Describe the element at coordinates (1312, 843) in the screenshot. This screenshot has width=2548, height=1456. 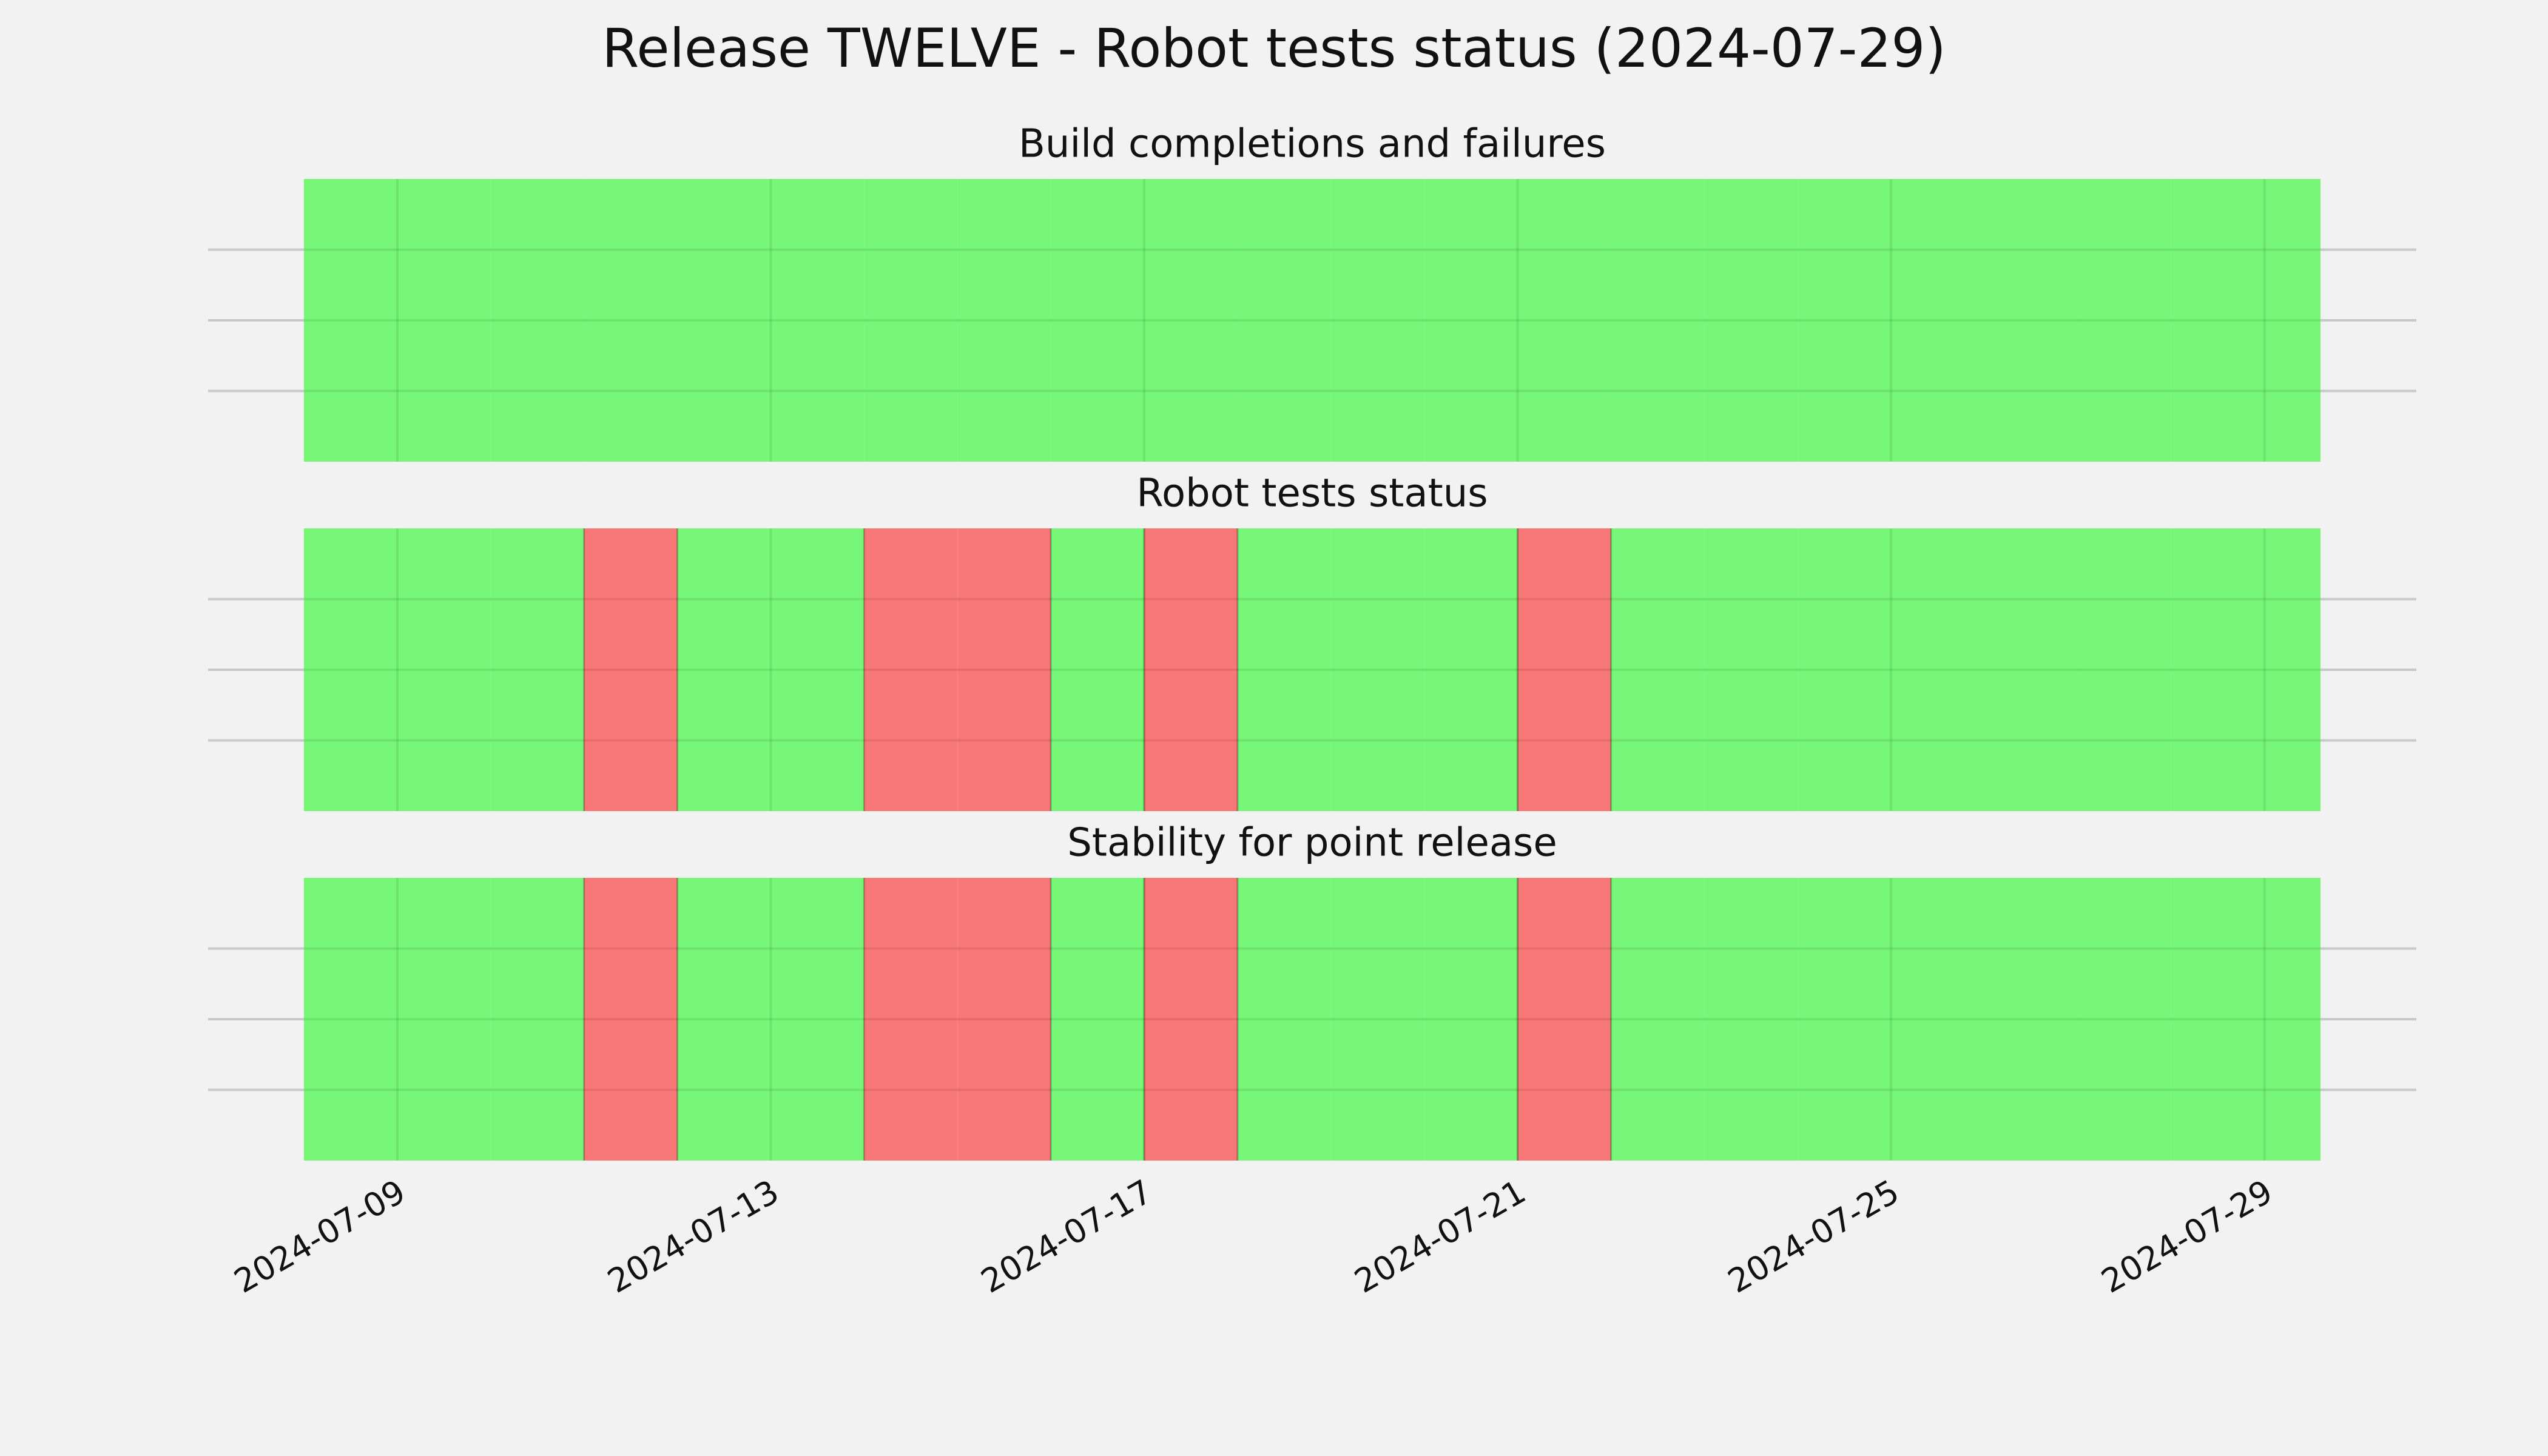
I see `panel-title: Stability for point release` at that location.